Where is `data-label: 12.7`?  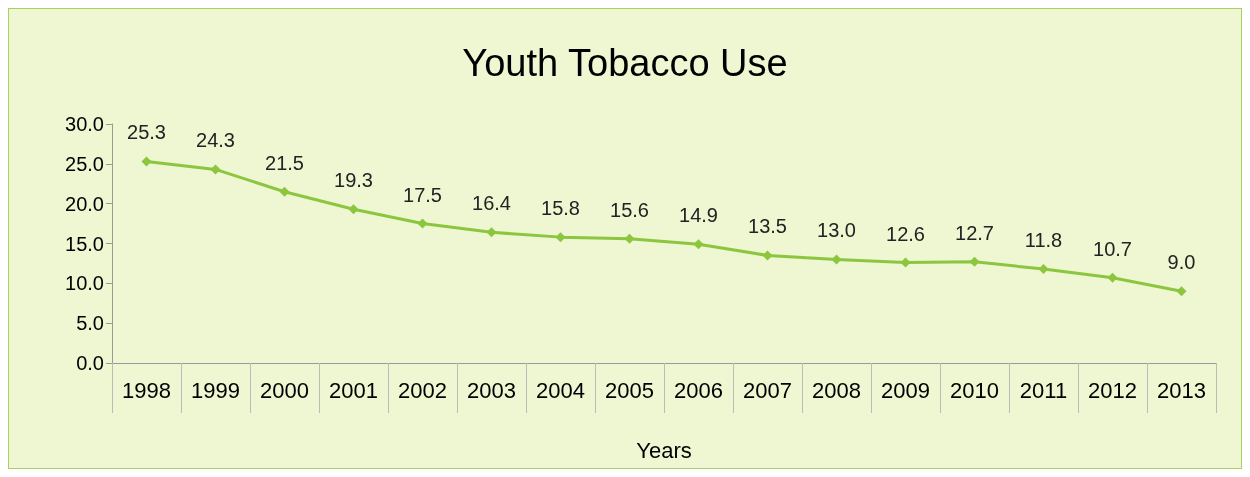 data-label: 12.7 is located at coordinates (974, 232).